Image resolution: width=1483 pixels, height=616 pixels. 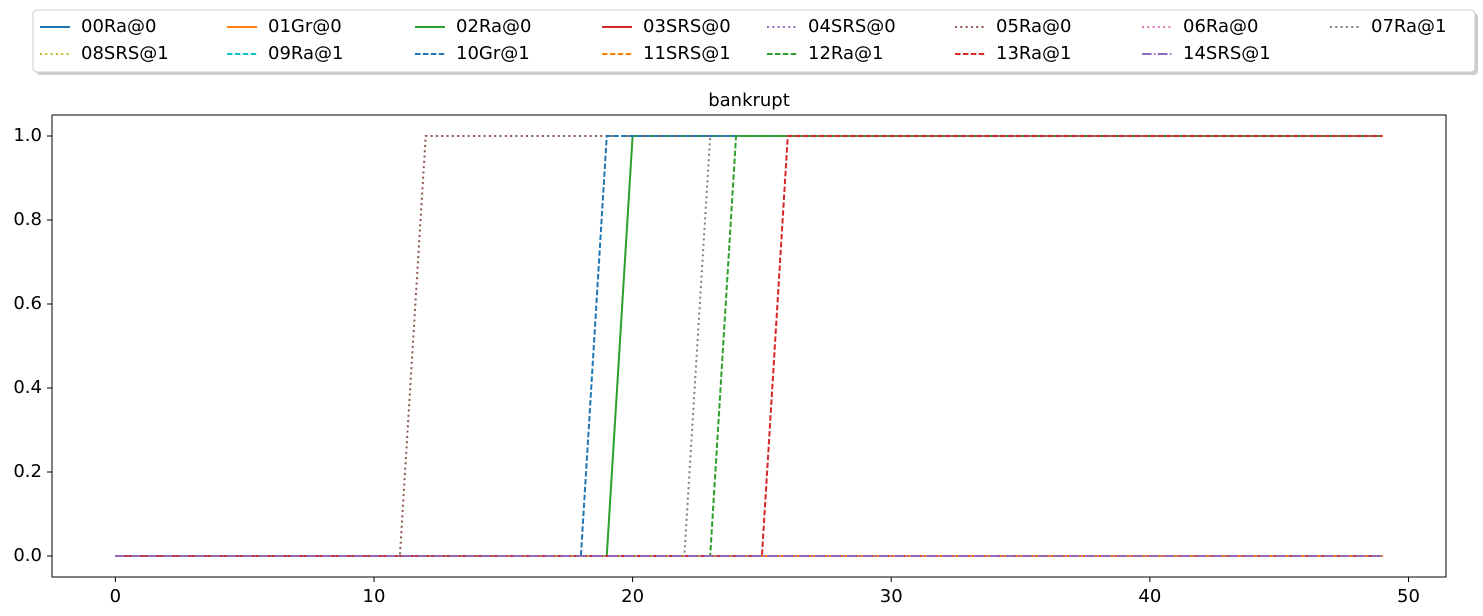 What do you see at coordinates (125, 53) in the screenshot?
I see `legend-label: 08SRS@1` at bounding box center [125, 53].